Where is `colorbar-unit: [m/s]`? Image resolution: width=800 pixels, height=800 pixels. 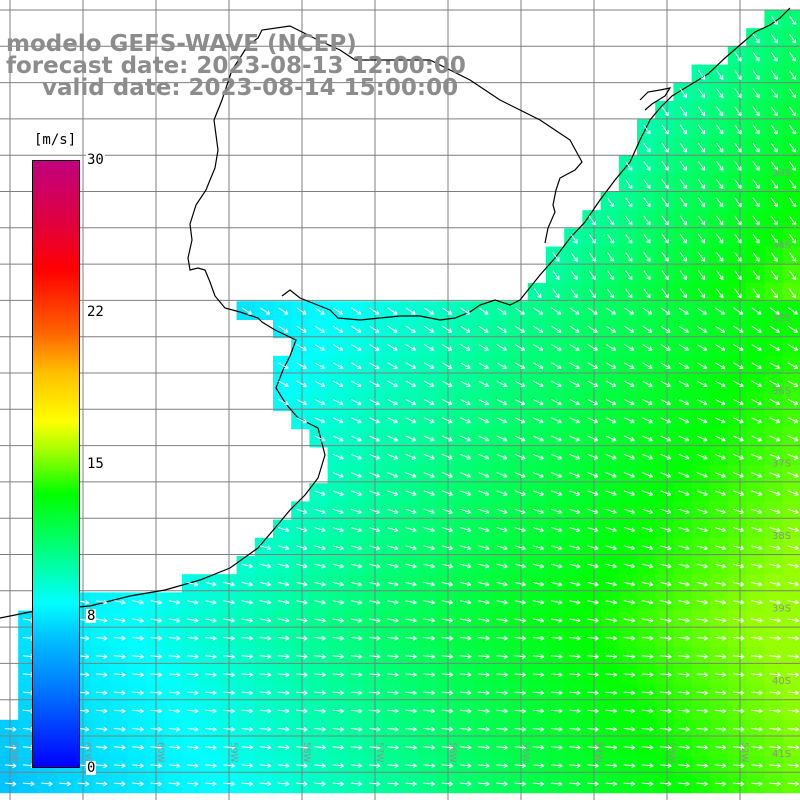 colorbar-unit: [m/s] is located at coordinates (55, 140).